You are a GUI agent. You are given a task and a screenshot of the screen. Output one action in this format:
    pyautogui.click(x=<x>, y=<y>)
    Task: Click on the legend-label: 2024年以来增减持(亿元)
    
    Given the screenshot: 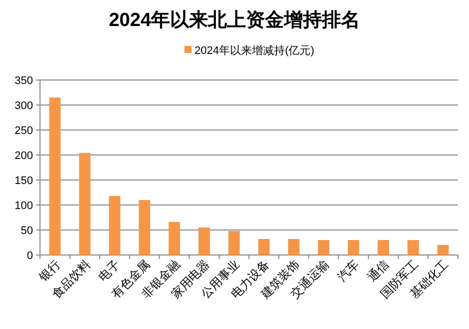 What is the action you would take?
    pyautogui.click(x=254, y=50)
    